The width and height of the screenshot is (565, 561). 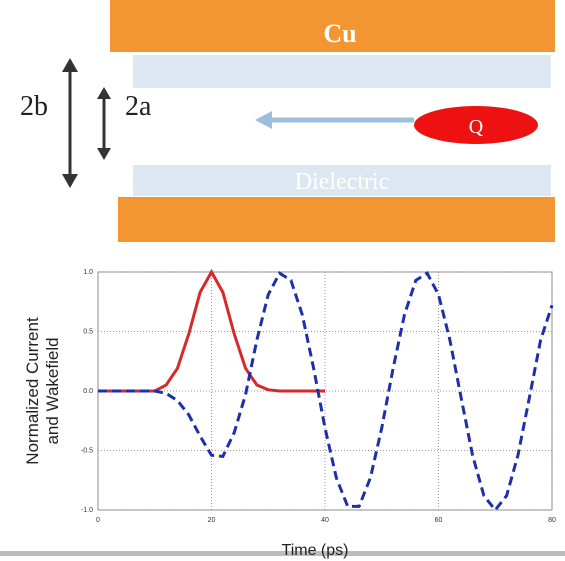 I want to click on divider, so click(x=282, y=553).